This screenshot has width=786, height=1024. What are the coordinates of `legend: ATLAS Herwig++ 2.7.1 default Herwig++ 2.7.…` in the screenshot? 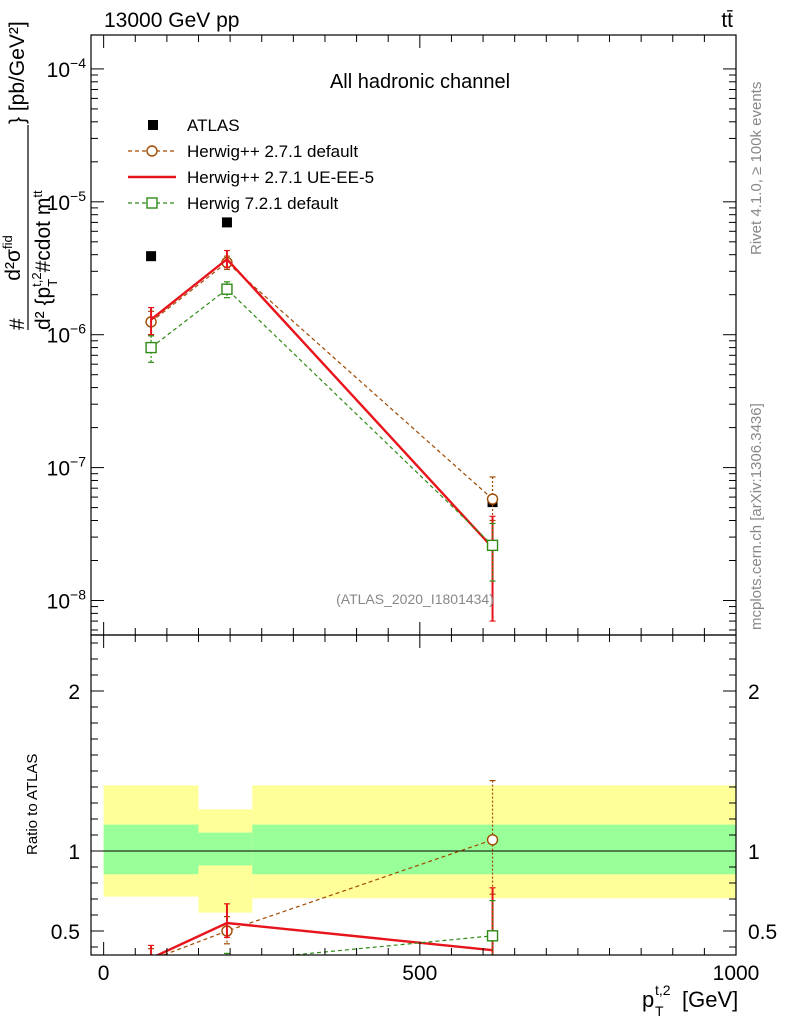 It's located at (251, 164).